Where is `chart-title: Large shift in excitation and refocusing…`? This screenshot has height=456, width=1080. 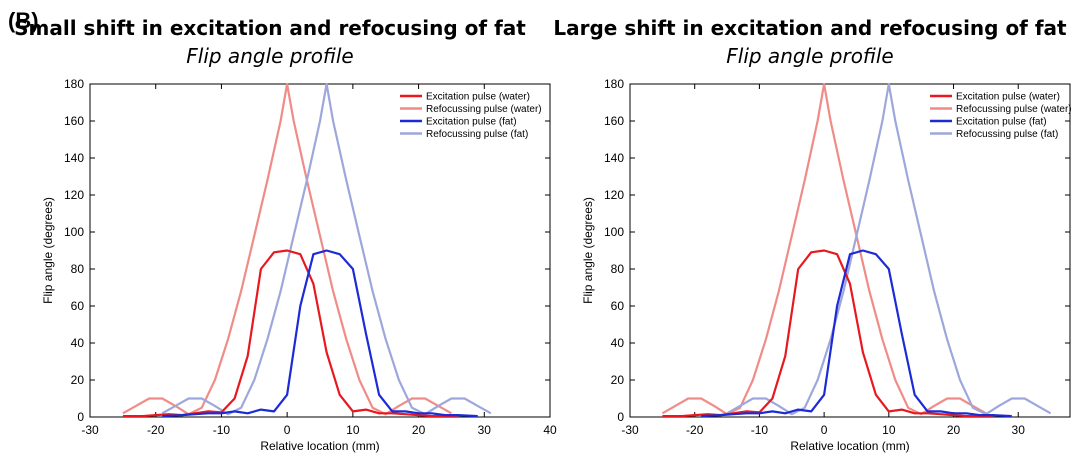 chart-title: Large shift in excitation and refocusing… is located at coordinates (810, 28).